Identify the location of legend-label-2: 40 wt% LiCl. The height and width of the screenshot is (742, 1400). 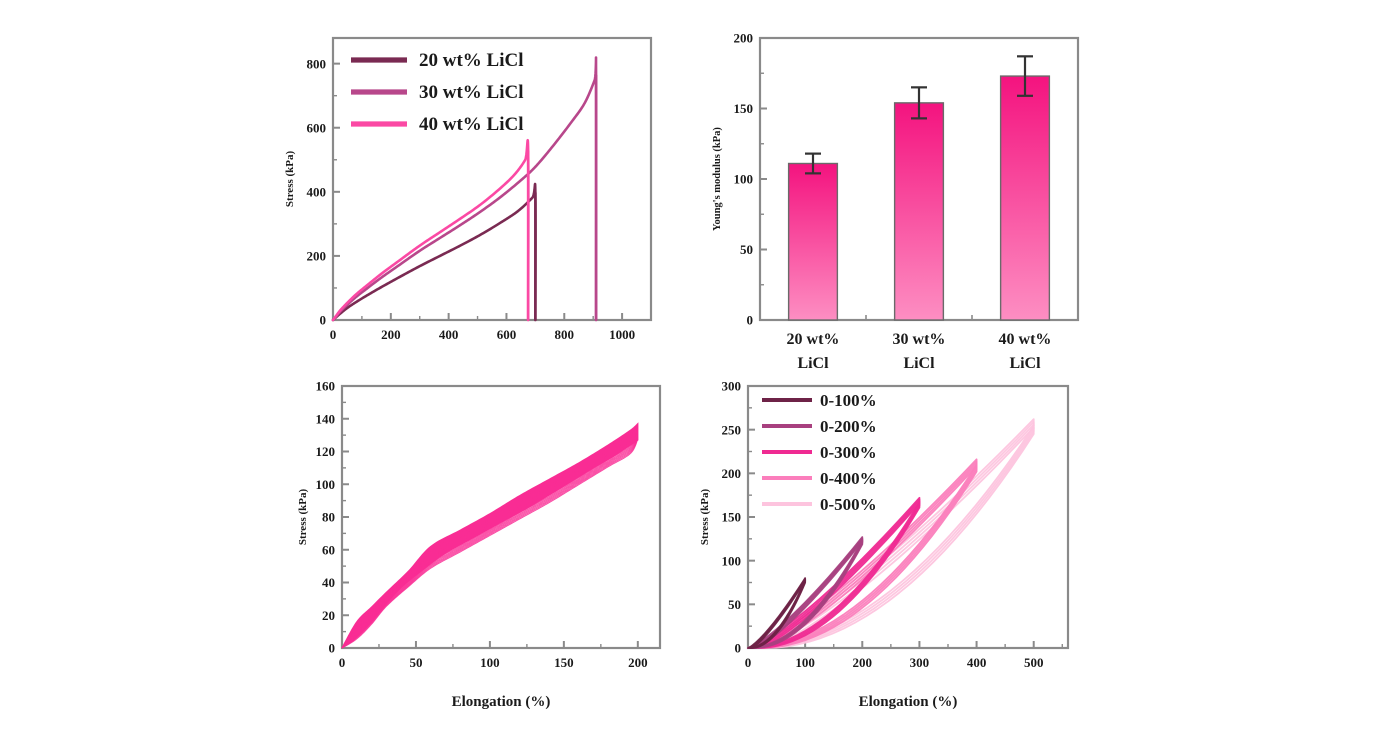
(471, 124).